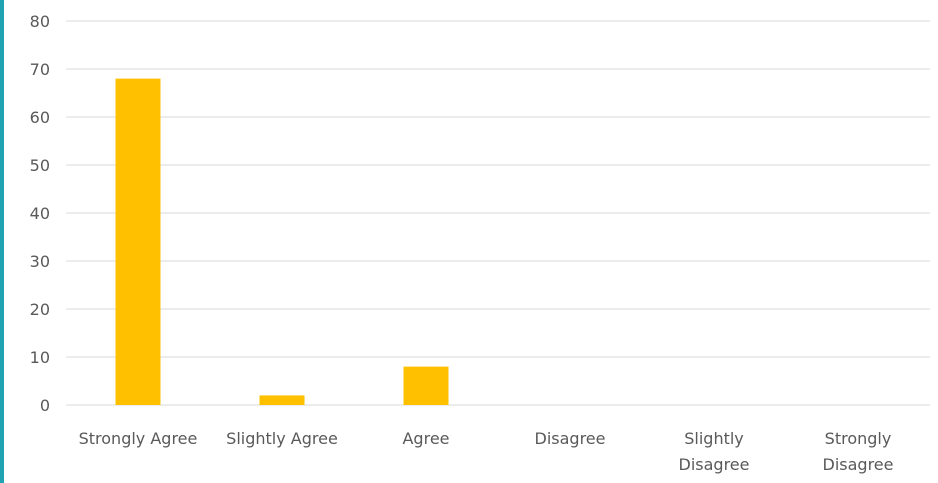 The image size is (938, 483). I want to click on x-category-label: Agree, so click(425, 438).